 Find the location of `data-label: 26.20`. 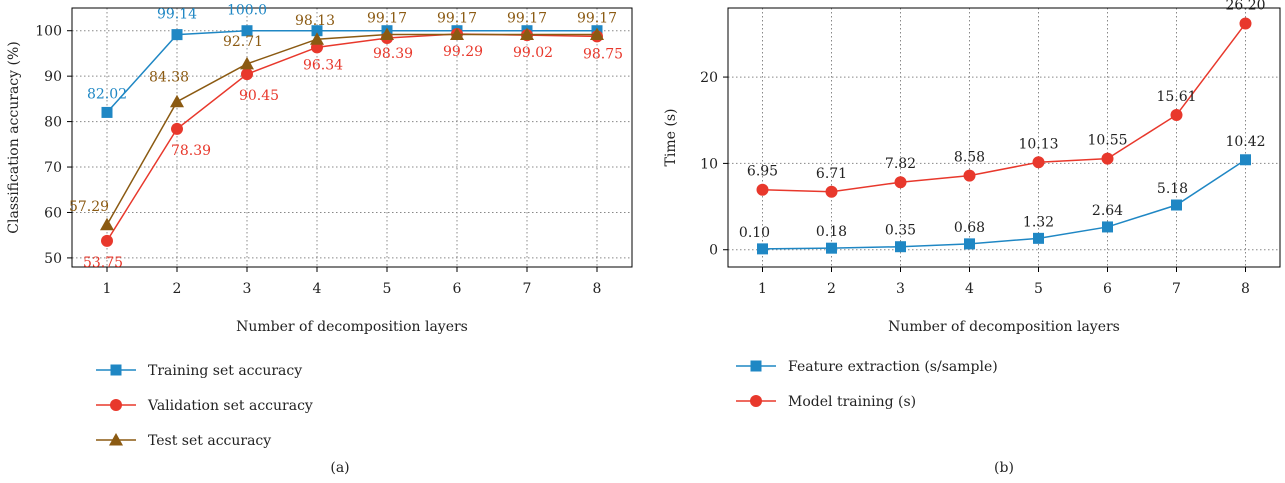

data-label: 26.20 is located at coordinates (1245, 7).